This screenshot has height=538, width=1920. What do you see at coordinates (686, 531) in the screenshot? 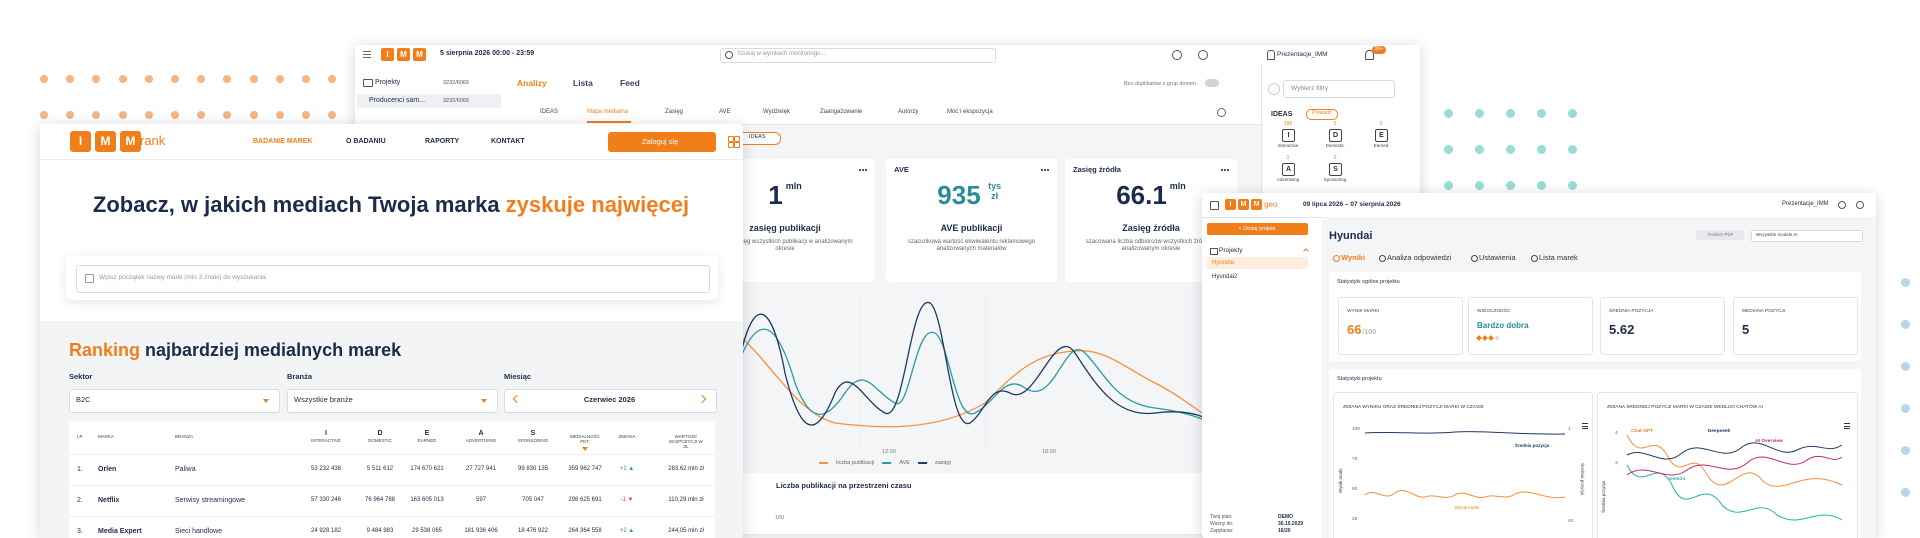
I see `table-cell: 244,05 mln zł` at bounding box center [686, 531].